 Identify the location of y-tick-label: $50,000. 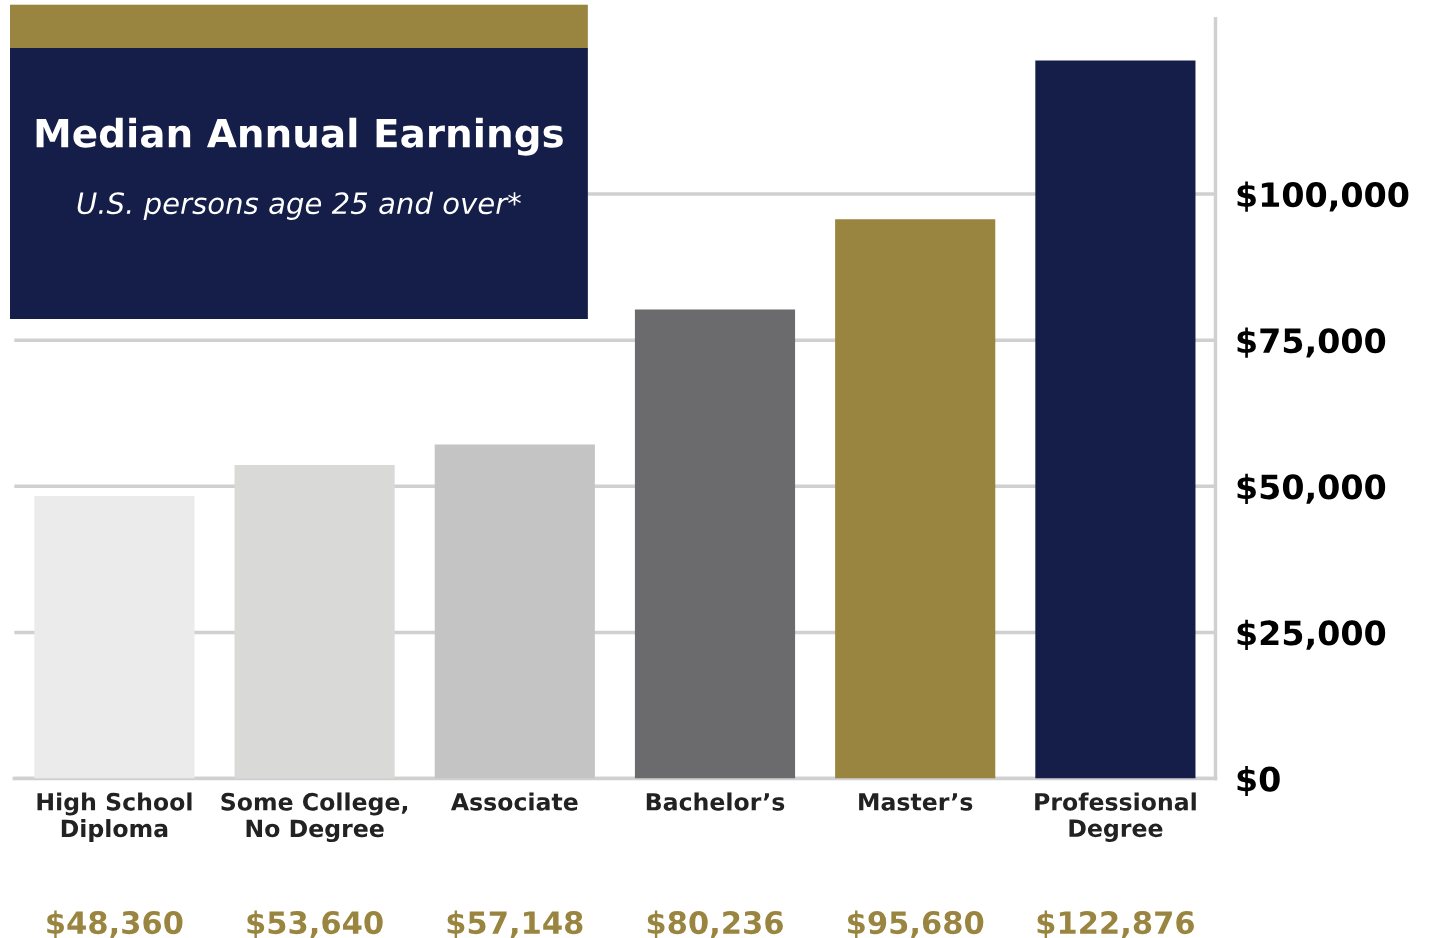
(1311, 488).